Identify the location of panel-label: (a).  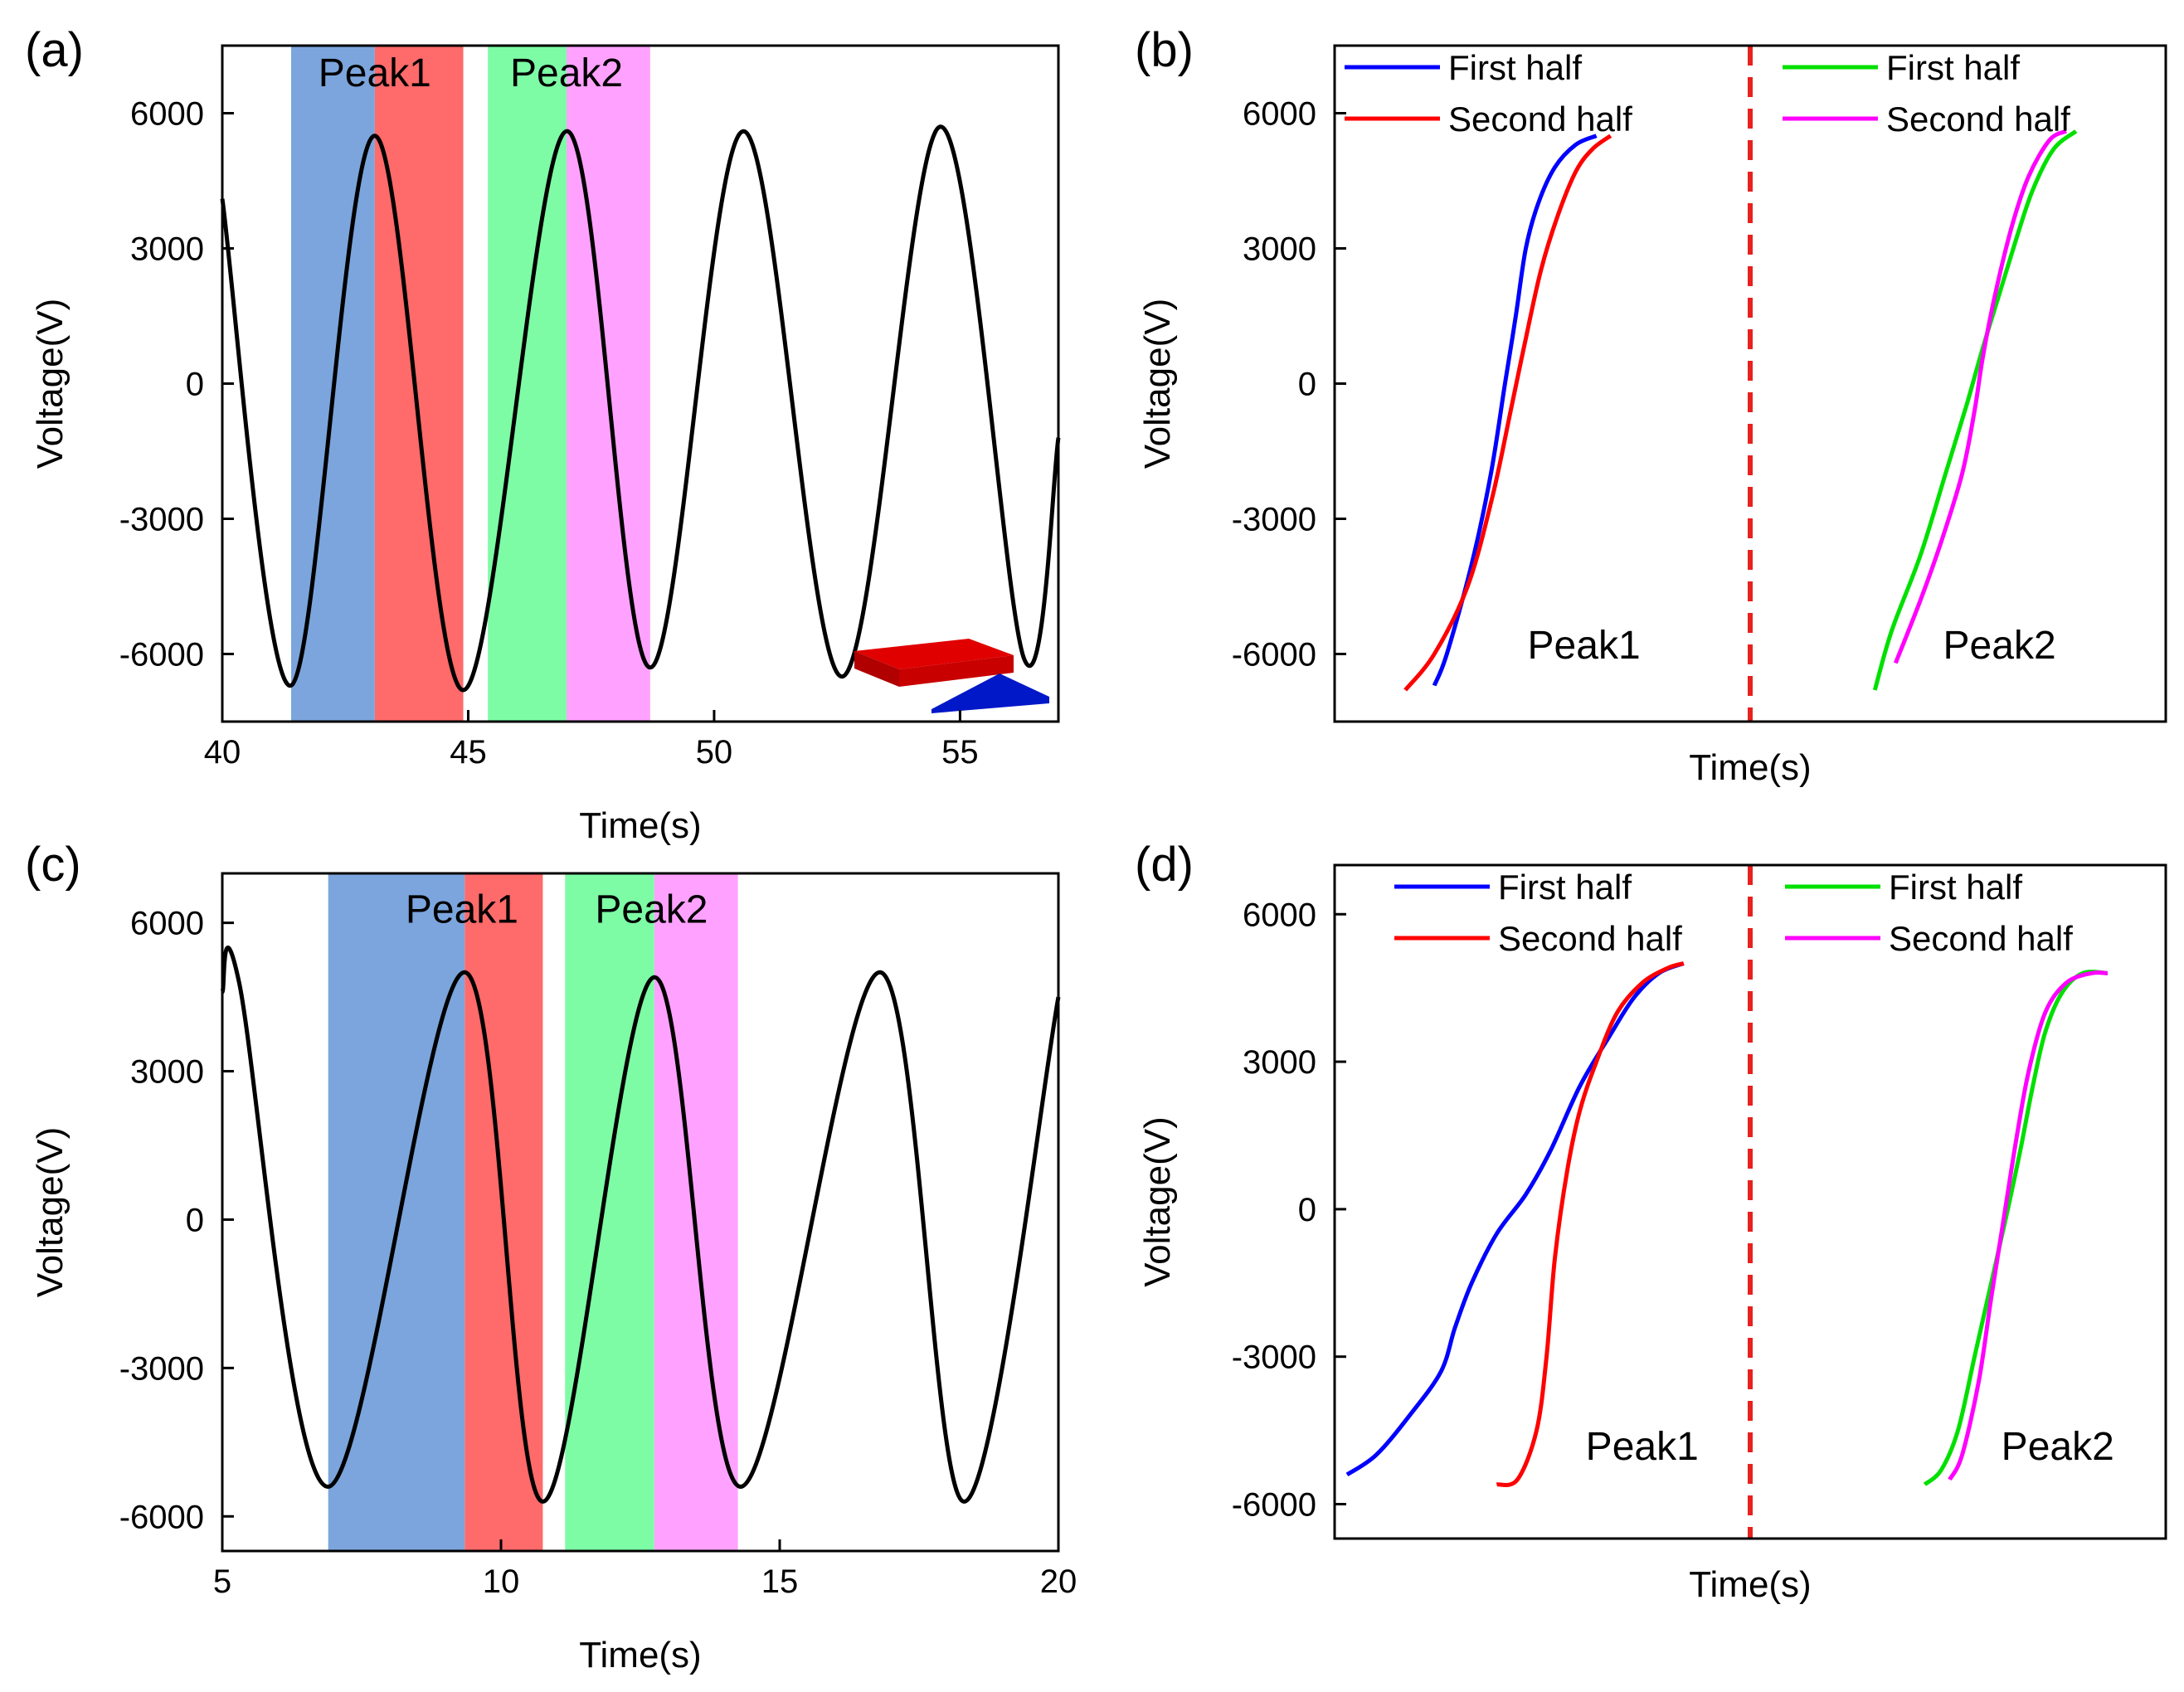
(54, 50).